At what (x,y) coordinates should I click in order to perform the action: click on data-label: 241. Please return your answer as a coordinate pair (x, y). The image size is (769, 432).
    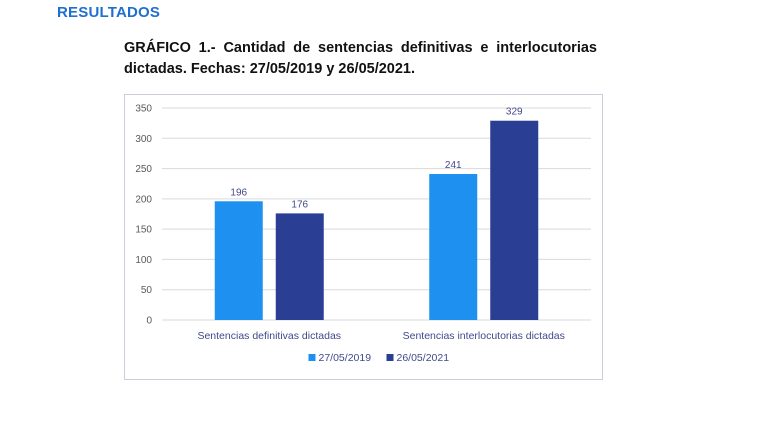
    Looking at the image, I should click on (453, 165).